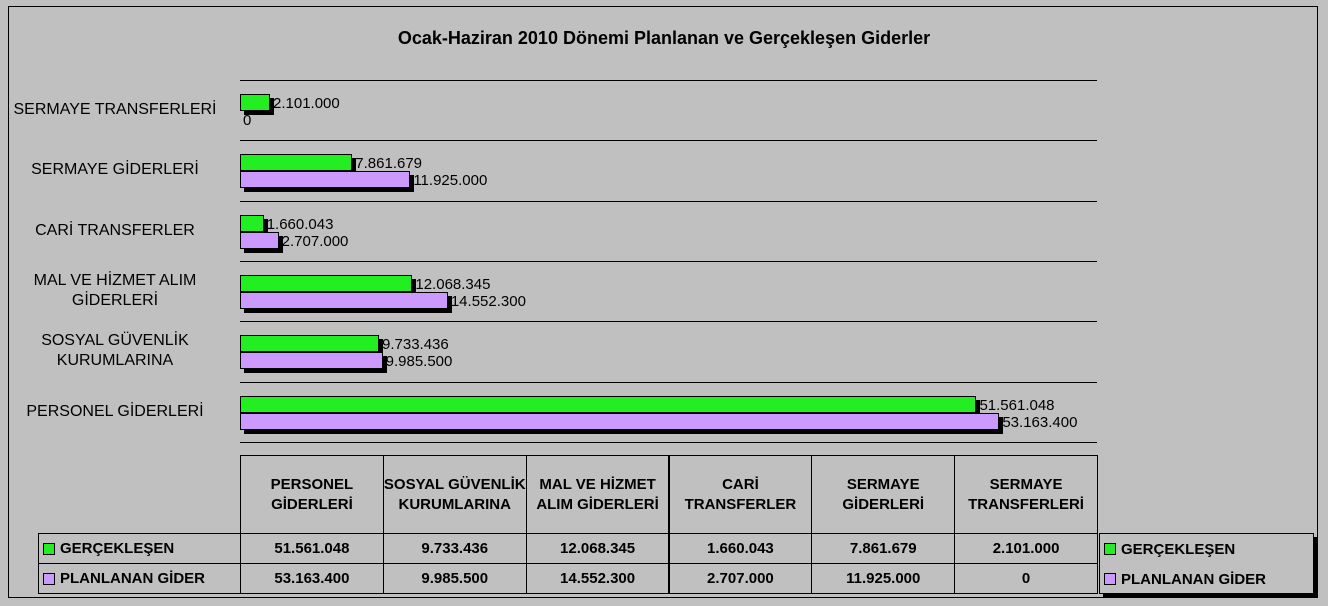 Image resolution: width=1328 pixels, height=606 pixels. I want to click on table-cell: 0, so click(1026, 578).